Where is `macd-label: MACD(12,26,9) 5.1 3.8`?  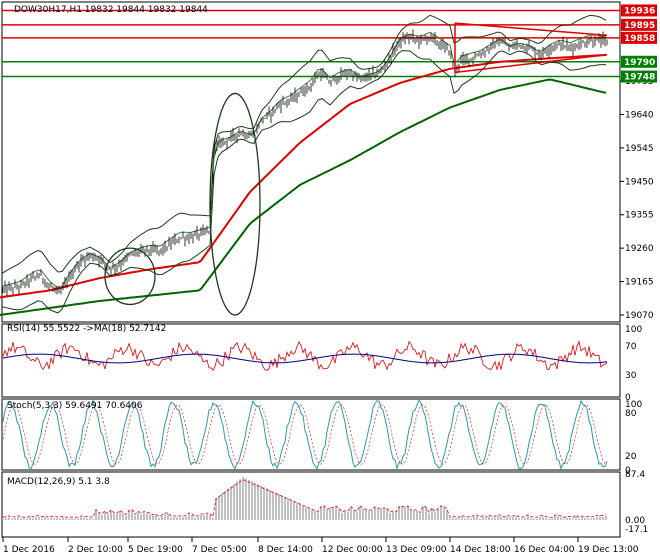 macd-label: MACD(12,26,9) 5.1 3.8 is located at coordinates (58, 482).